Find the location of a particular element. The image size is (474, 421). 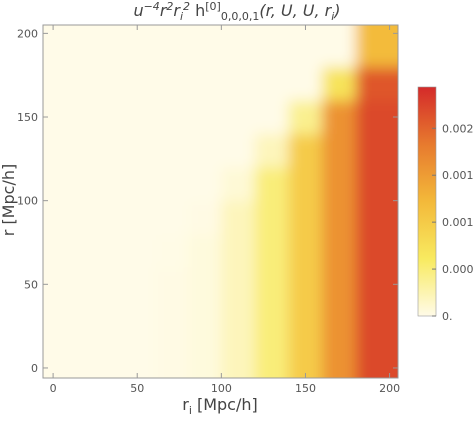

colorbar-tick-label: 0. is located at coordinates (447, 316).